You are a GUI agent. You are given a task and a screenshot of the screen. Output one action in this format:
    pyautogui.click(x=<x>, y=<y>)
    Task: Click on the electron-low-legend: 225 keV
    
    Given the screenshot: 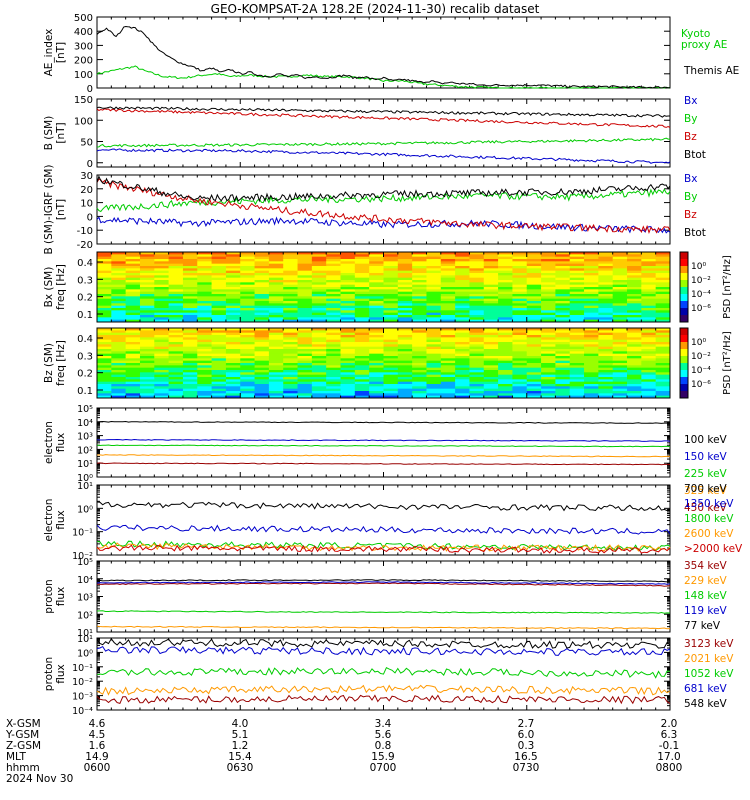 What is the action you would take?
    pyautogui.click(x=706, y=474)
    